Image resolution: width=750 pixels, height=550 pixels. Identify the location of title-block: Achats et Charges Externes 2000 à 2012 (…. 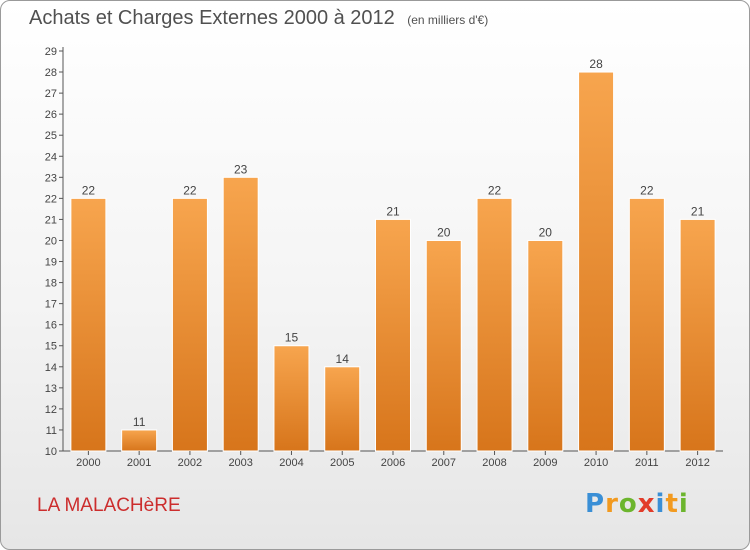
(258, 18).